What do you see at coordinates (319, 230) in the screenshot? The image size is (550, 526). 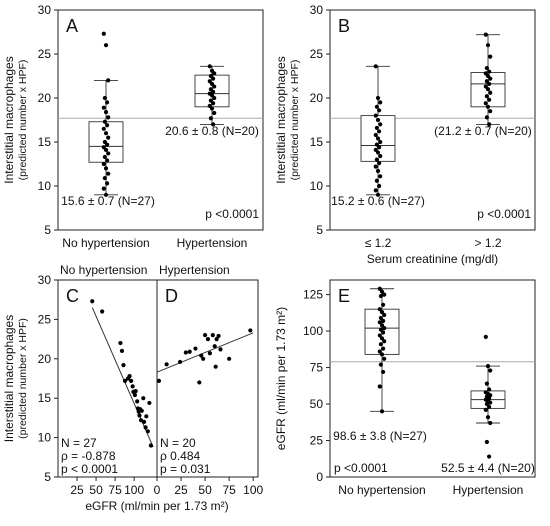 I see `B-ytick-label-0: 5` at bounding box center [319, 230].